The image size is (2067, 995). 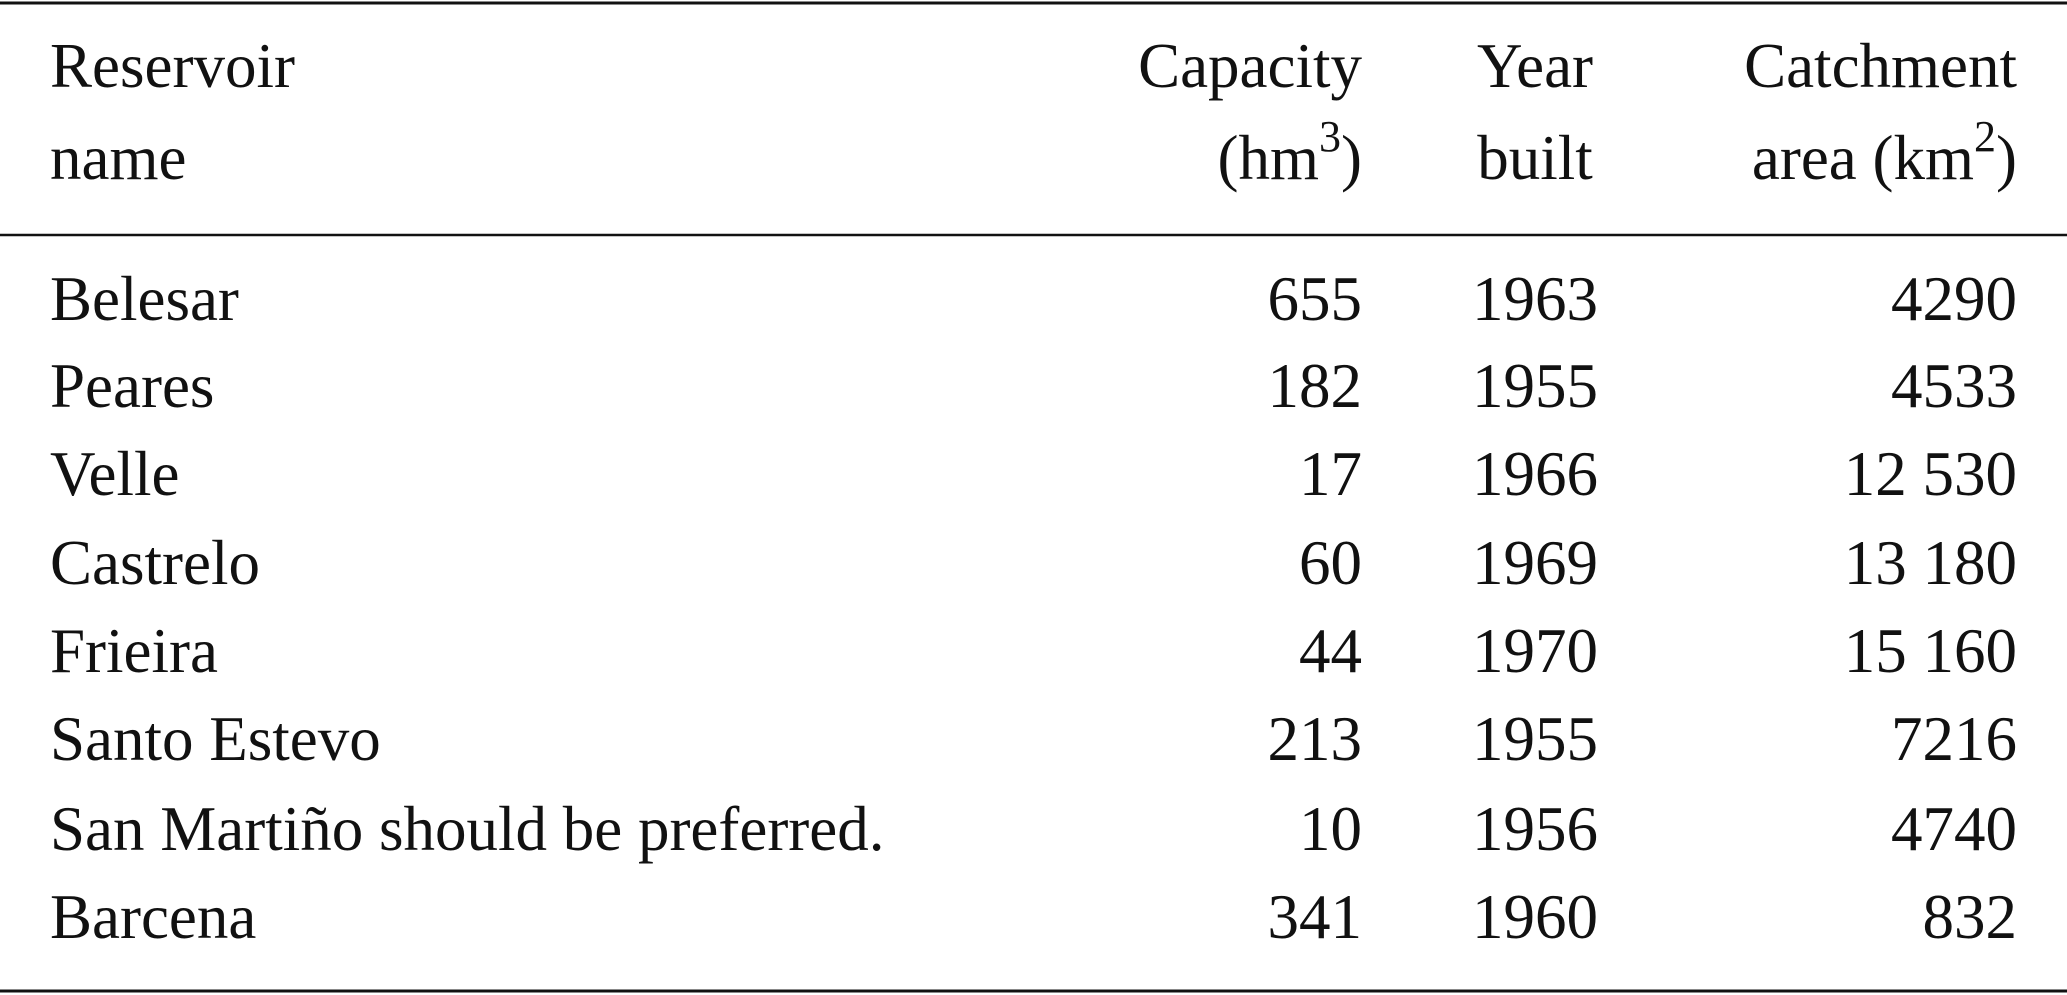 What do you see at coordinates (1535, 66) in the screenshot?
I see `header-text: Year` at bounding box center [1535, 66].